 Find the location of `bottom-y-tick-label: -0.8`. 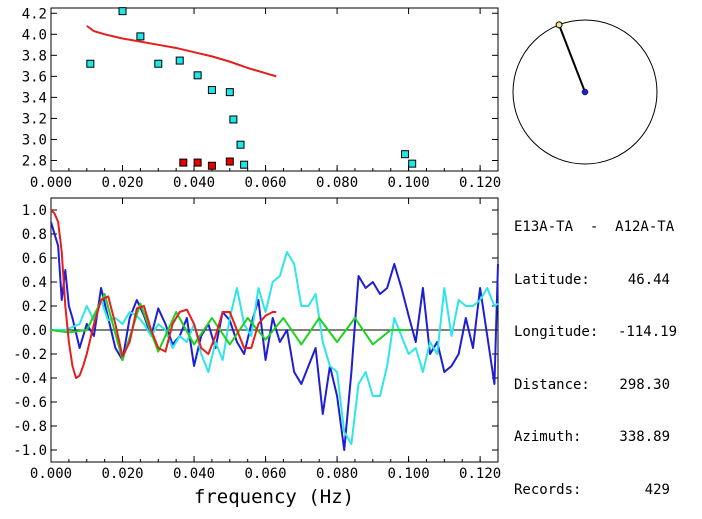

bottom-y-tick-label: -0.8 is located at coordinates (30, 427).